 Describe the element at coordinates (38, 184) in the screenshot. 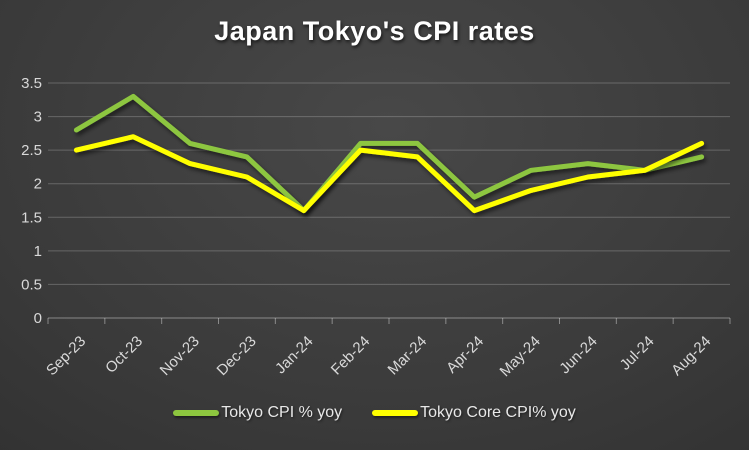

I see `y-axis-tick-label: 2` at that location.